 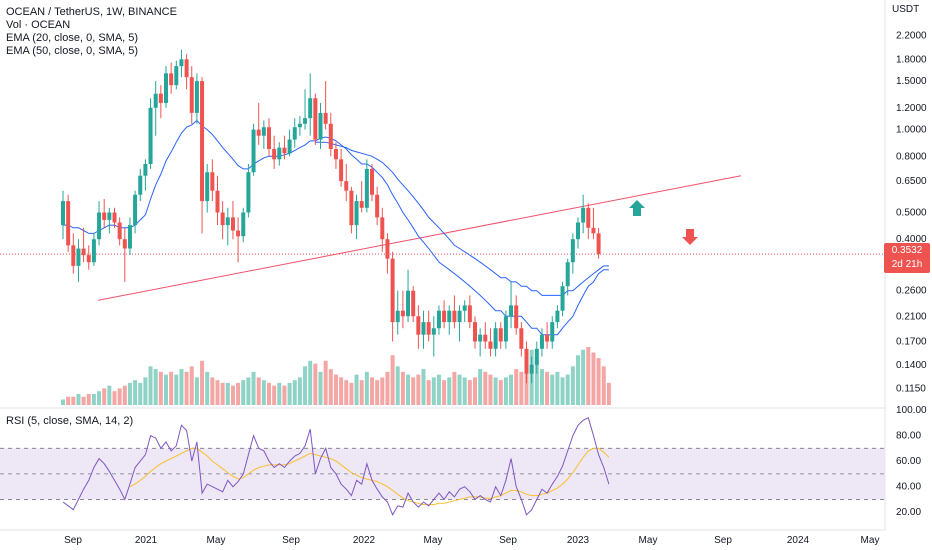 I want to click on up-arrow-icon, so click(x=637, y=208).